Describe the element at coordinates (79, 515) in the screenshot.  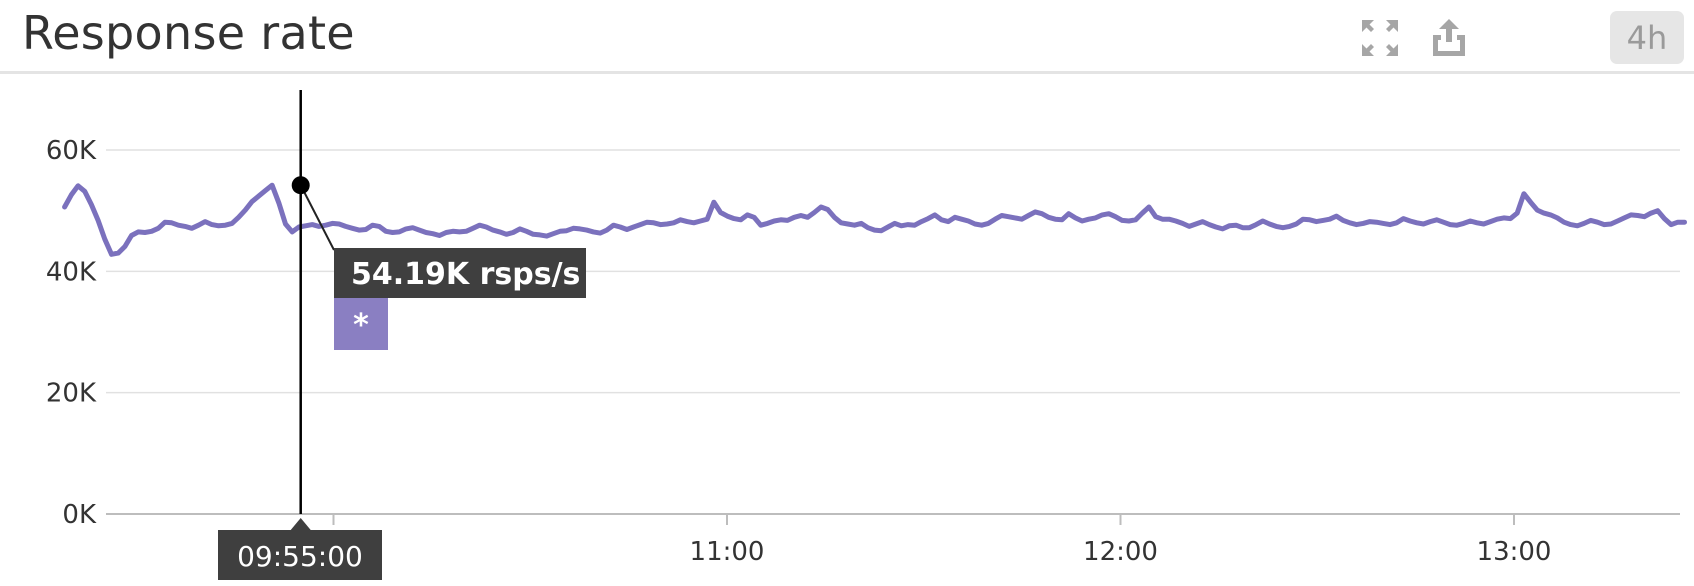
I see `y-tick-label: 0K` at that location.